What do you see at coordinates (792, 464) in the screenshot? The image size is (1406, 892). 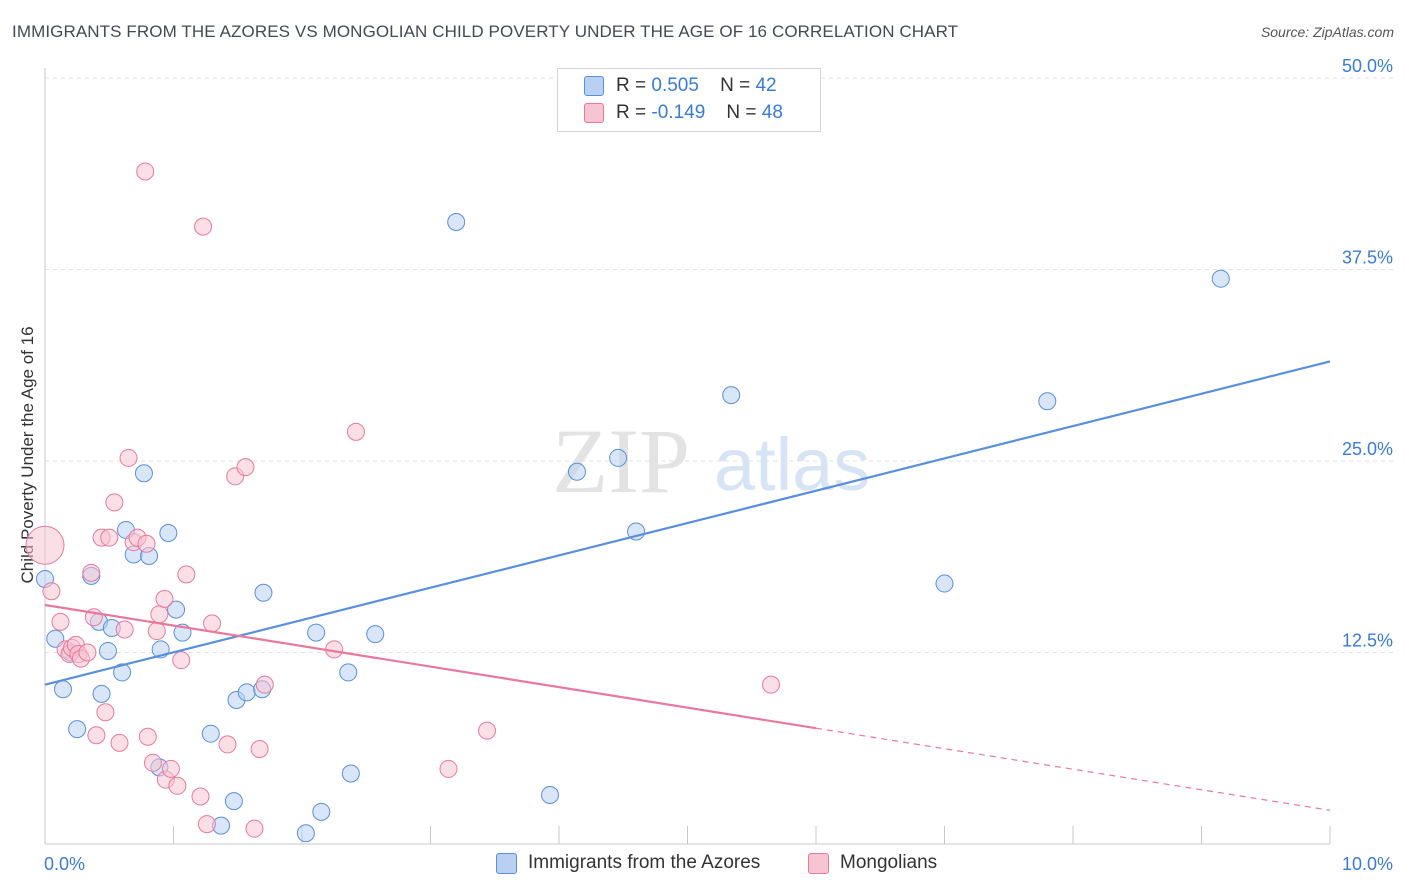 I see `watermark-atlas: atlas` at bounding box center [792, 464].